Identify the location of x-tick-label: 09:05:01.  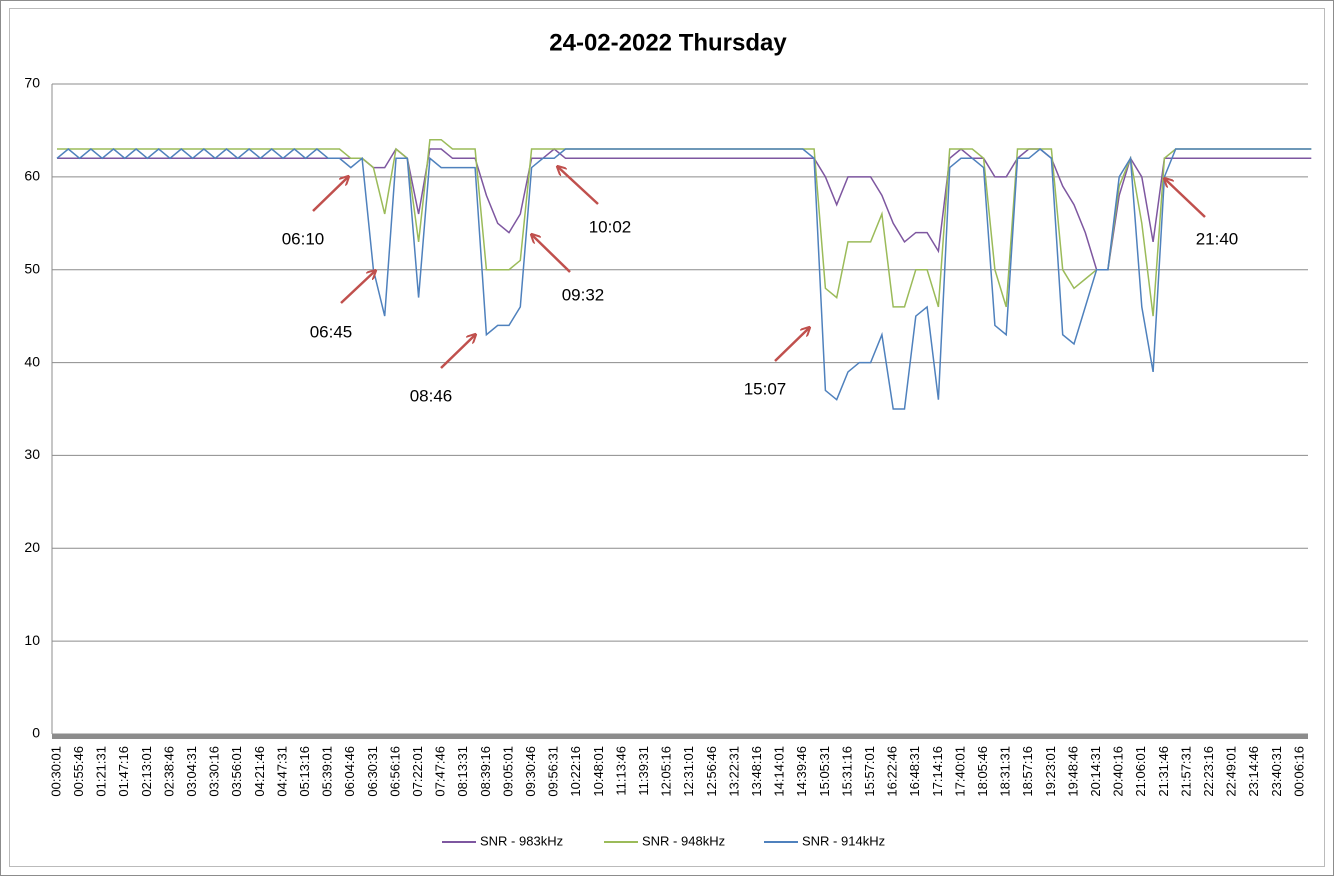
(507, 771).